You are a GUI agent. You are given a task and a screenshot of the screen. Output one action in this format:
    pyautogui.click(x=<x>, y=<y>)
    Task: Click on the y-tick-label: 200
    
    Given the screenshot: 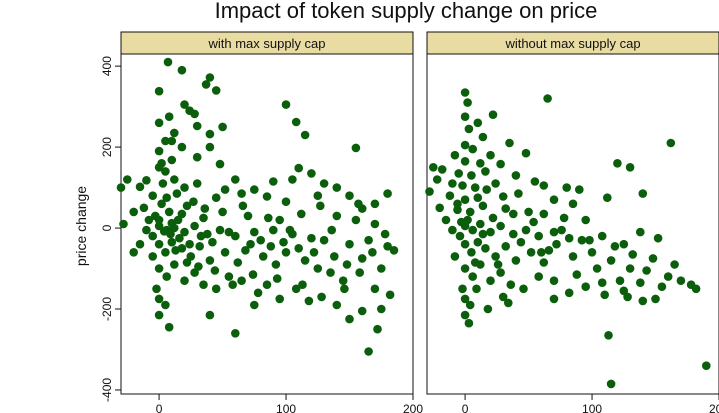 What is the action you would take?
    pyautogui.click(x=107, y=147)
    